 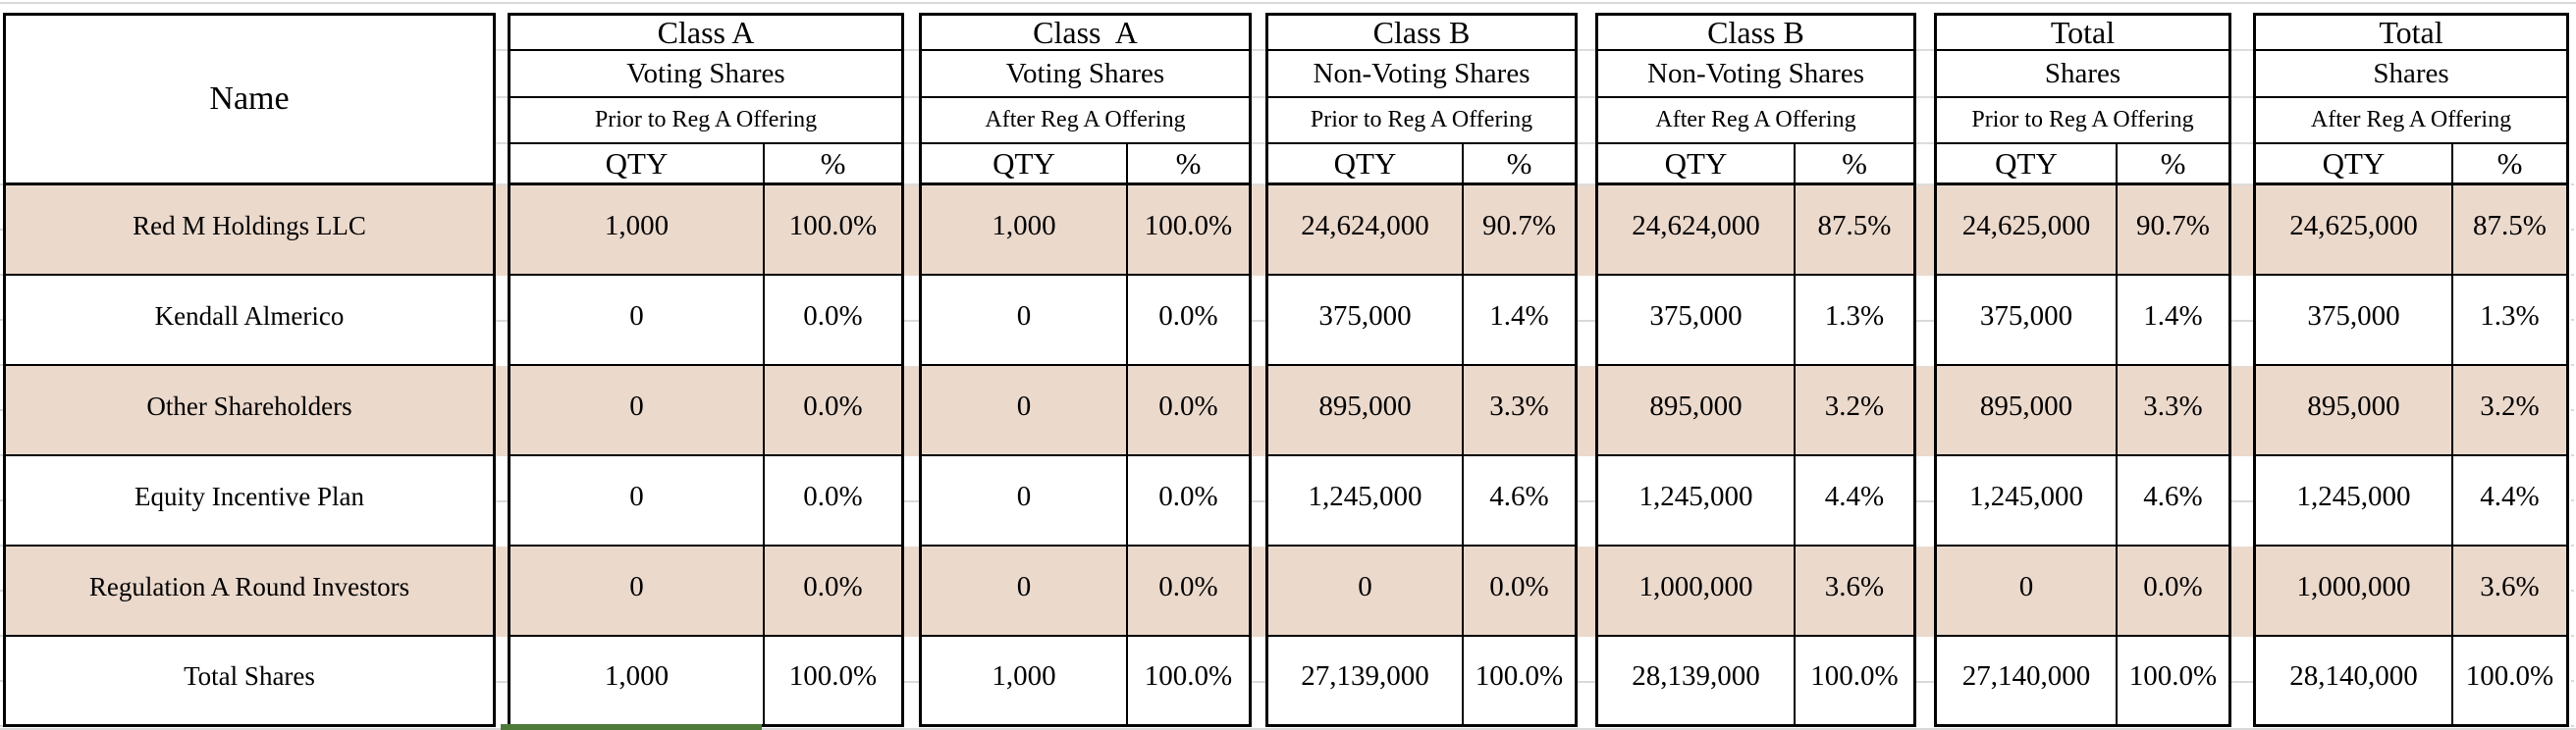 I want to click on pct-cell: 1.4%, so click(x=2173, y=321).